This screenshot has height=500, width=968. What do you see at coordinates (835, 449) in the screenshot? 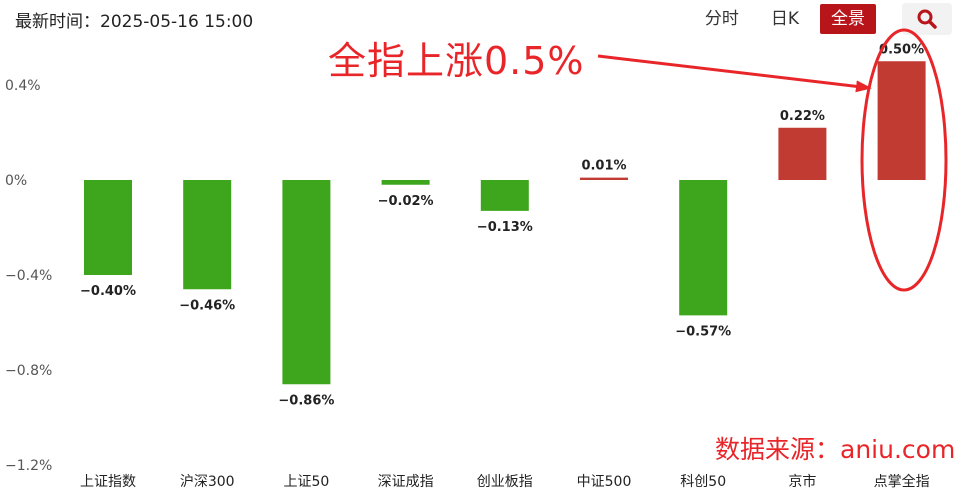
I see `data-source: 数据来源：aniu.com` at bounding box center [835, 449].